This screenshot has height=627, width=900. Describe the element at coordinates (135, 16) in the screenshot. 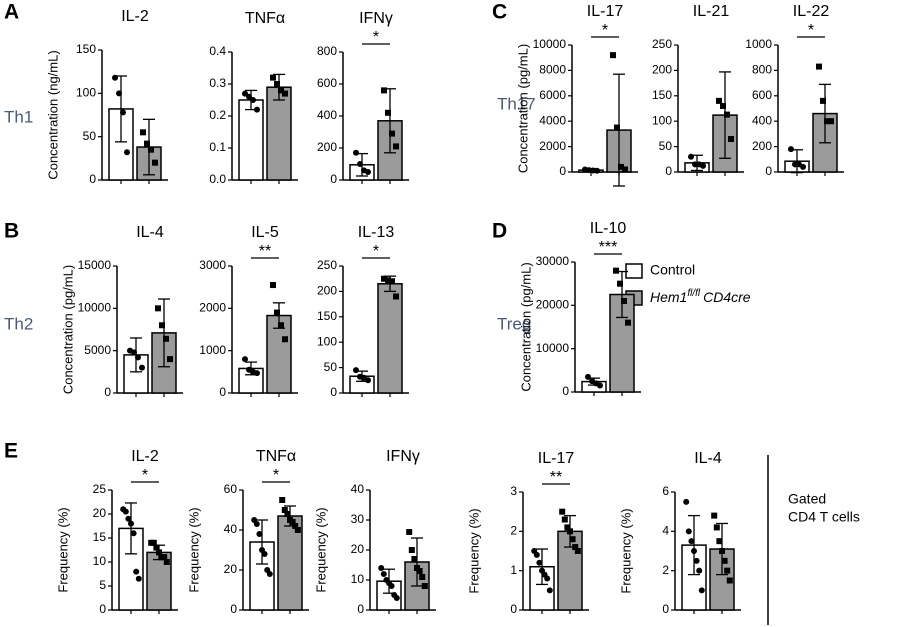

I see `chart-title: IL-2` at that location.